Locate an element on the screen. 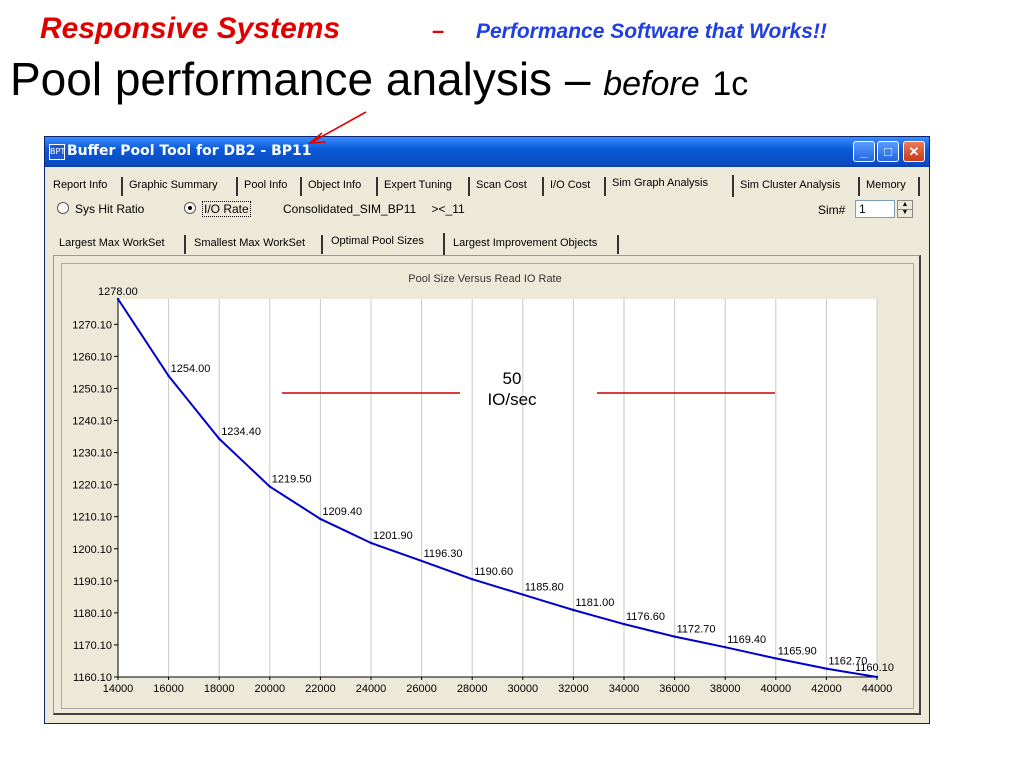 The width and height of the screenshot is (1024, 768). tab-pool-info: Pool Info is located at coordinates (271, 186).